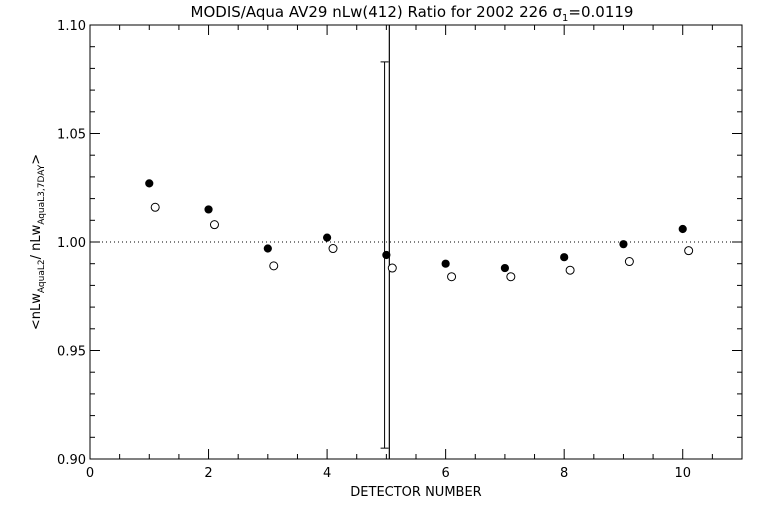  I want to click on x-tick-label: 8, so click(564, 473).